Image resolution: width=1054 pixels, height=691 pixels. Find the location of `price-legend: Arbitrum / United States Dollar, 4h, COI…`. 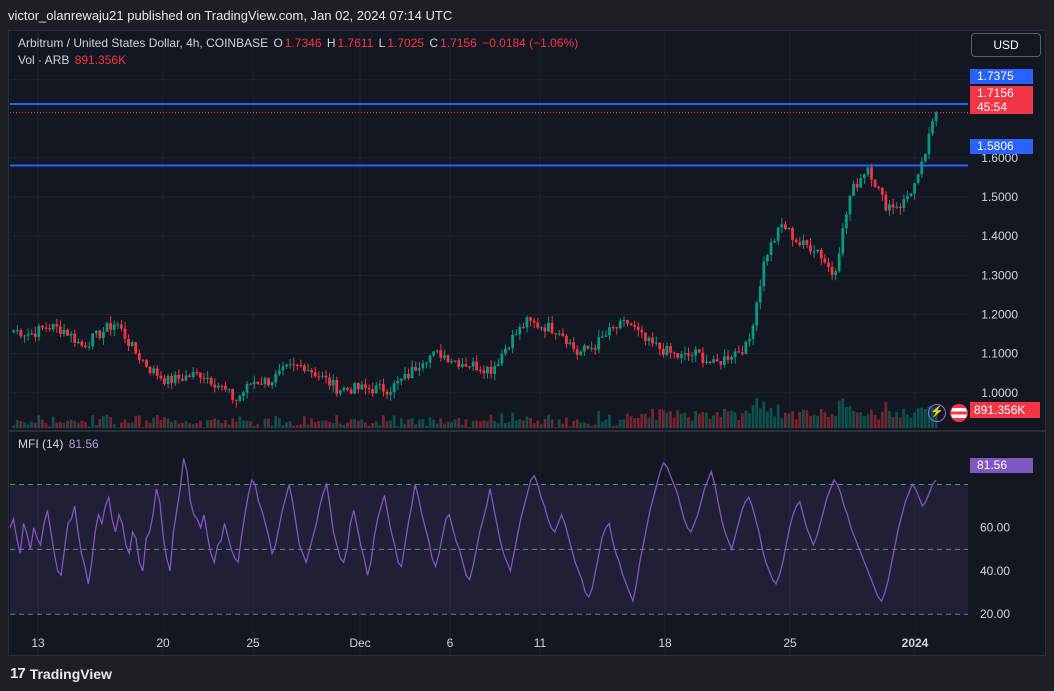

price-legend: Arbitrum / United States Dollar, 4h, COI… is located at coordinates (299, 43).